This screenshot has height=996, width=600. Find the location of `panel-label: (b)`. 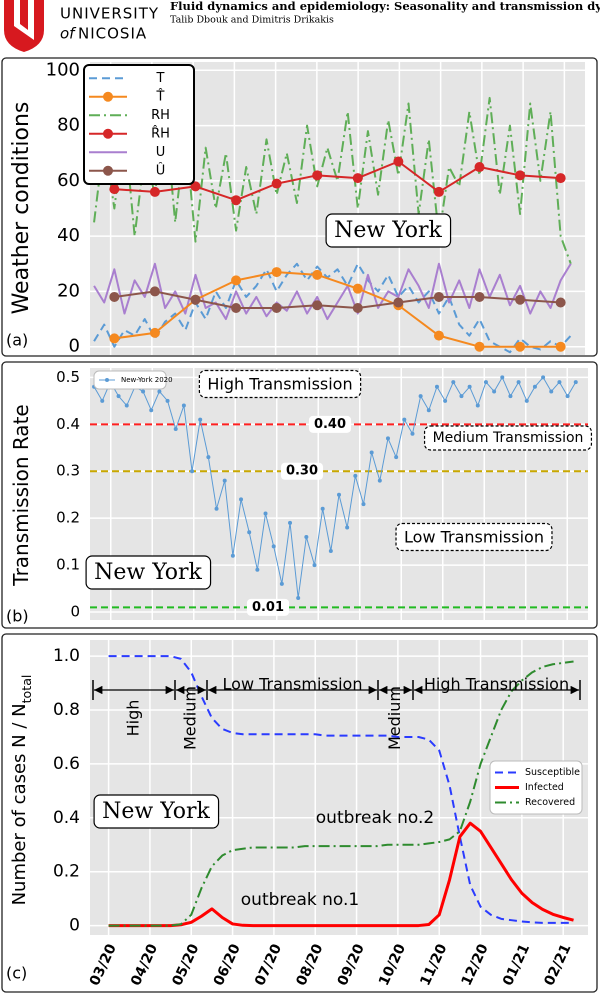

panel-label: (b) is located at coordinates (17, 616).